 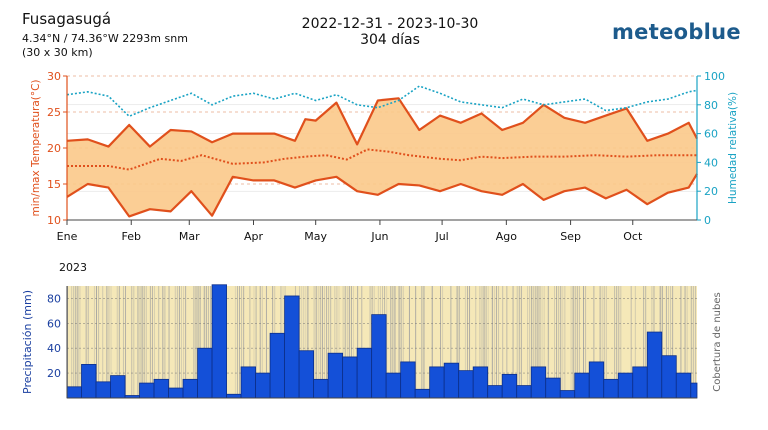 I want to click on temperature-tick-label: 10, so click(x=54, y=220).